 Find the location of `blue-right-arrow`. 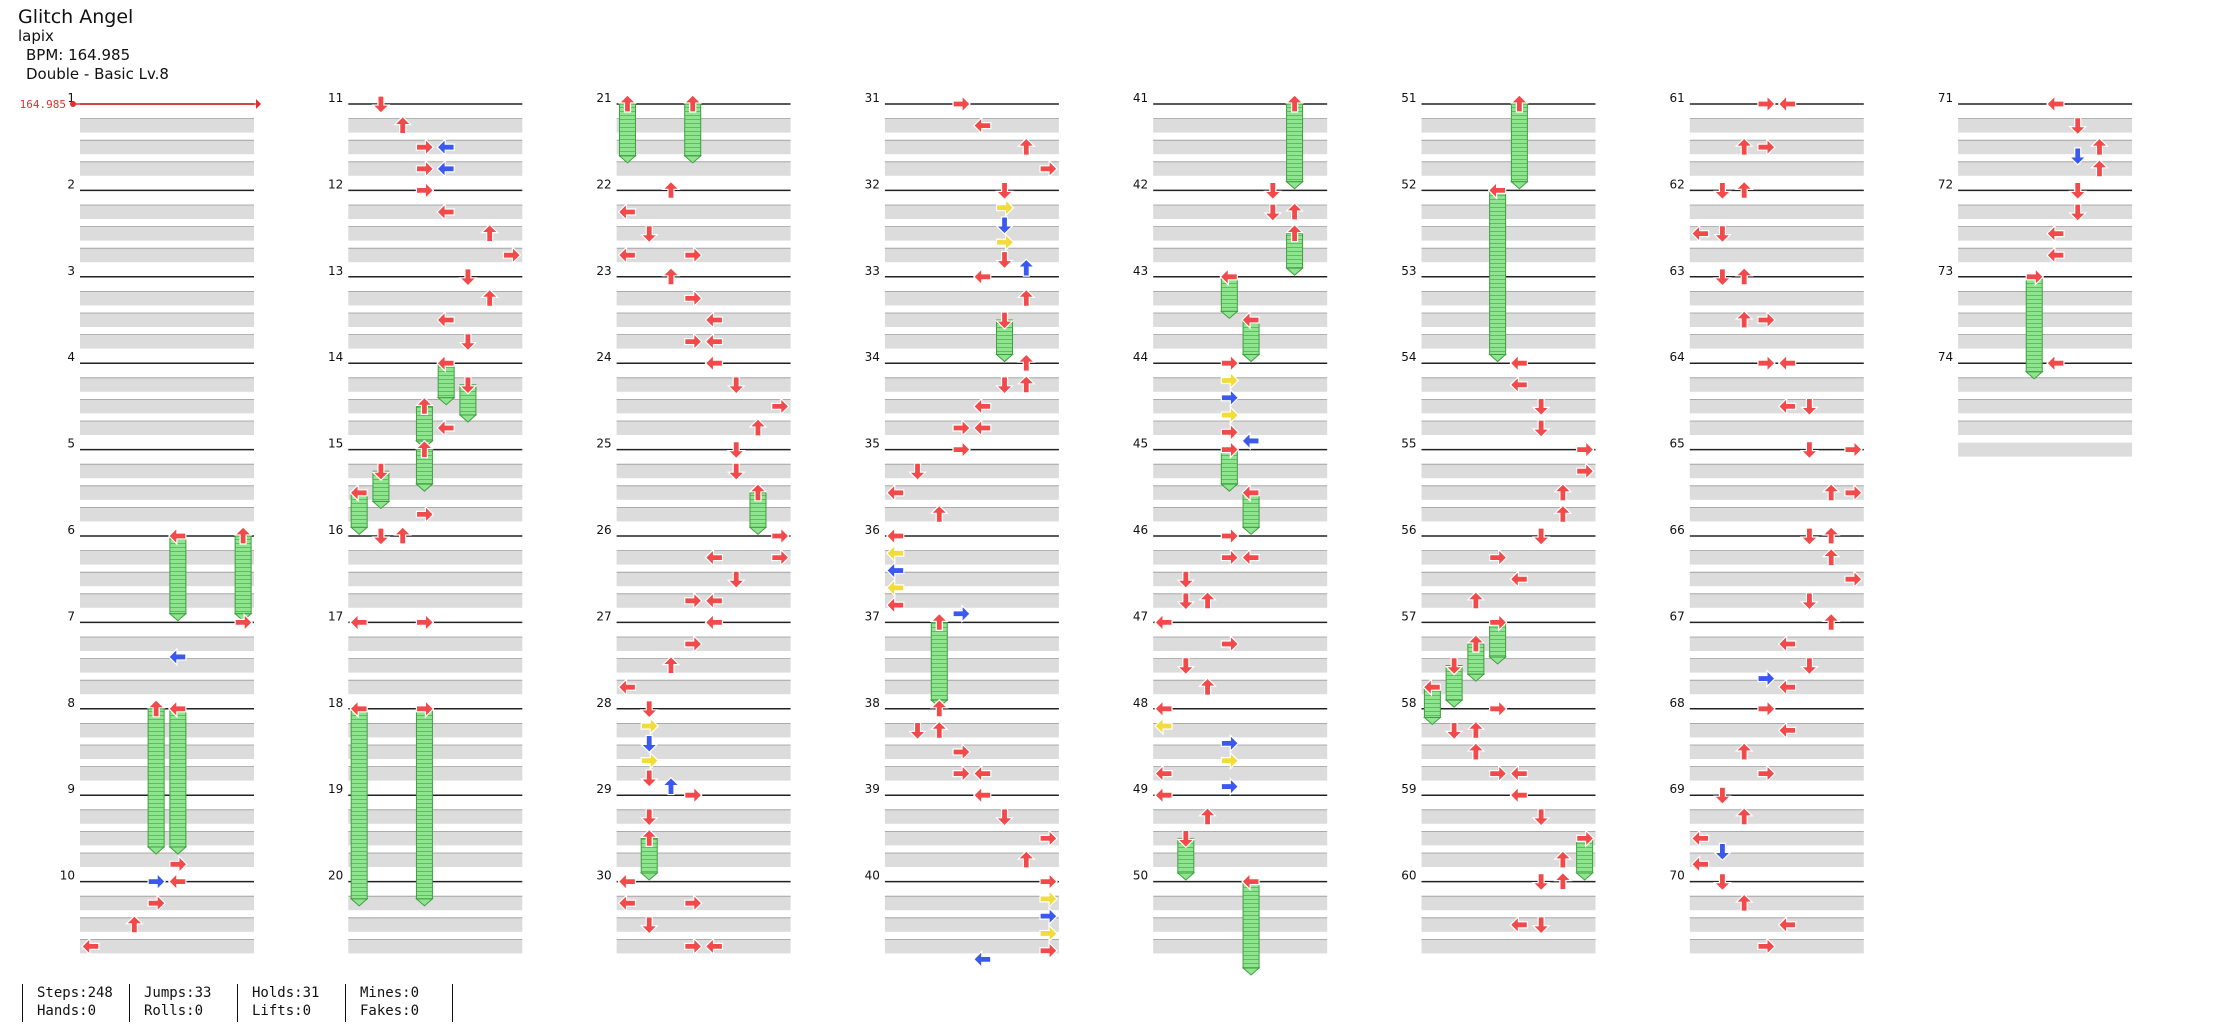

blue-right-arrow is located at coordinates (1048, 916).